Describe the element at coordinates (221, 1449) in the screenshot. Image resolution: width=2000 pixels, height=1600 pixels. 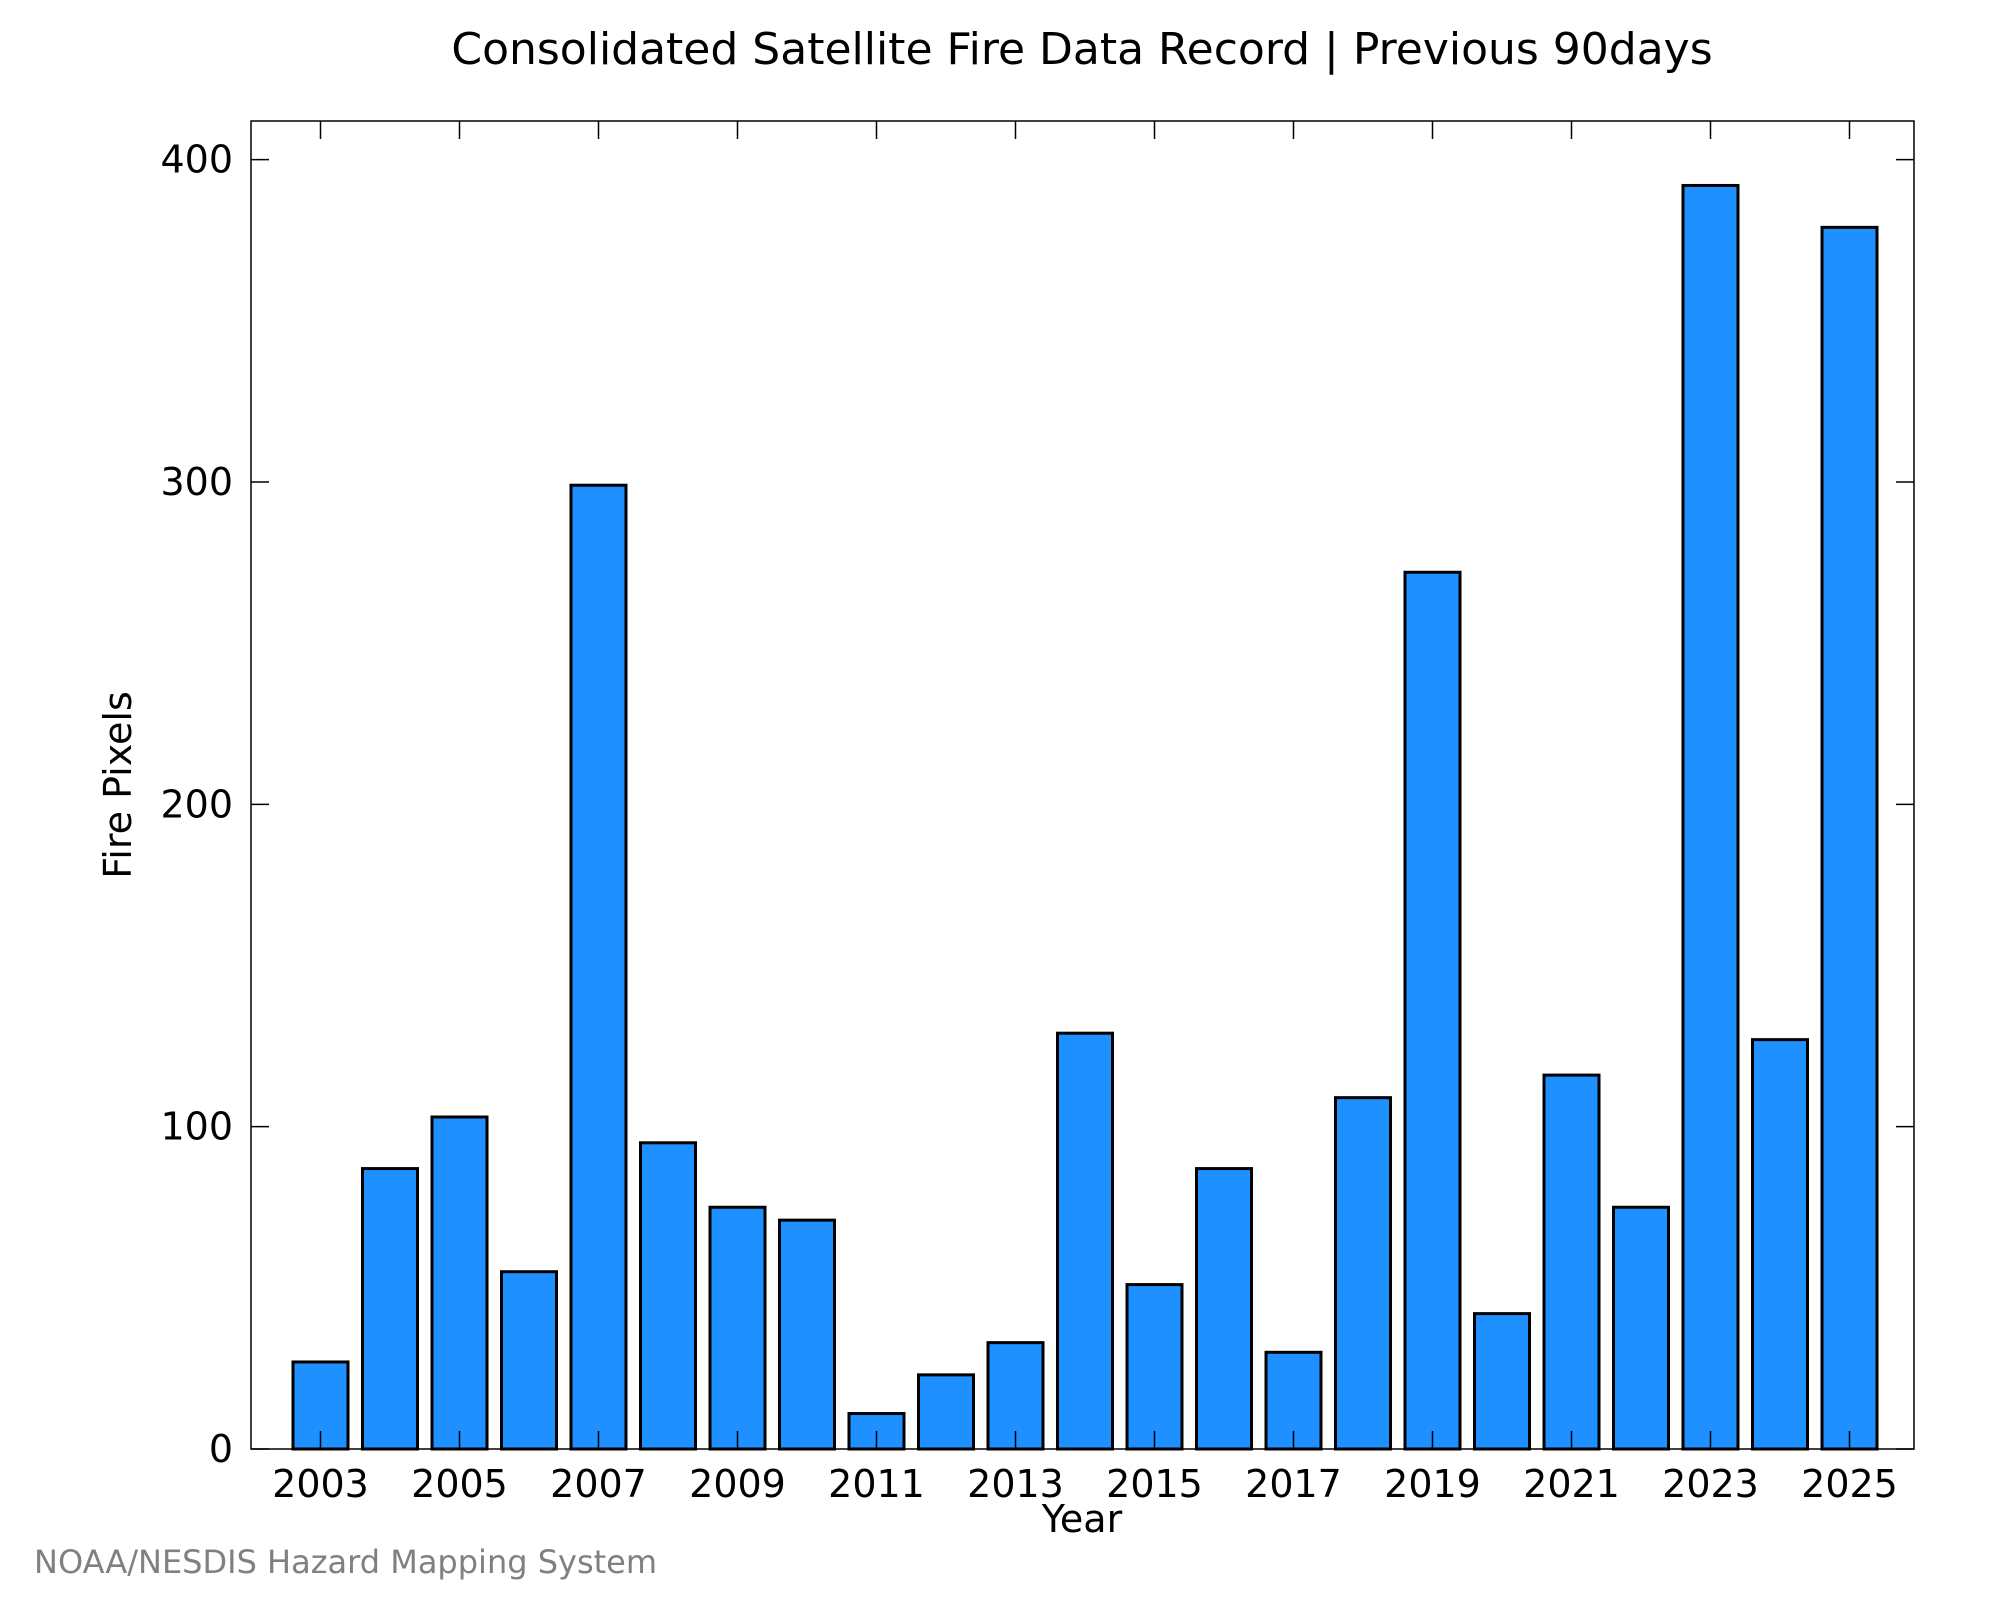
I see `y-tick-label-0: 0` at that location.